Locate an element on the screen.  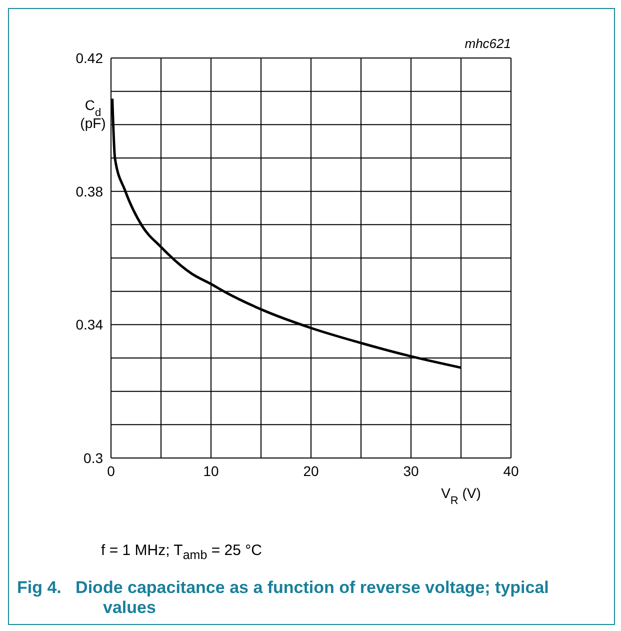
y-tick-label: 0.42 is located at coordinates (90, 58).